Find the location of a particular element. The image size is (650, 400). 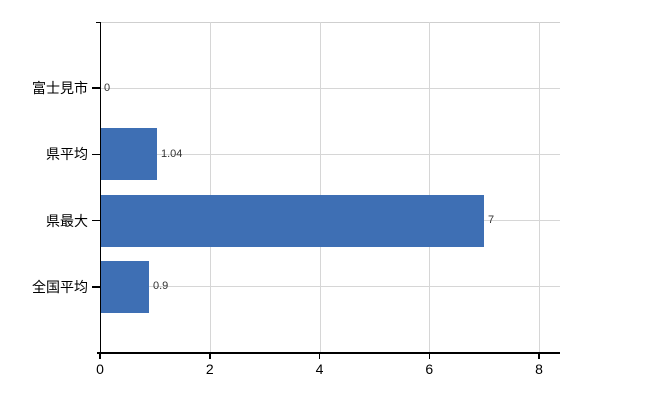

x-tick-label: 2 is located at coordinates (209, 369).